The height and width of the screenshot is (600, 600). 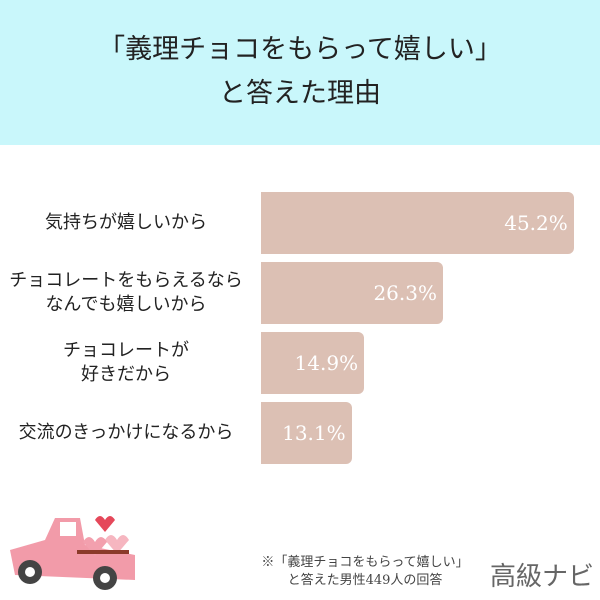 What do you see at coordinates (126, 222) in the screenshot?
I see `category-label: 気持ちが嬉しいから` at bounding box center [126, 222].